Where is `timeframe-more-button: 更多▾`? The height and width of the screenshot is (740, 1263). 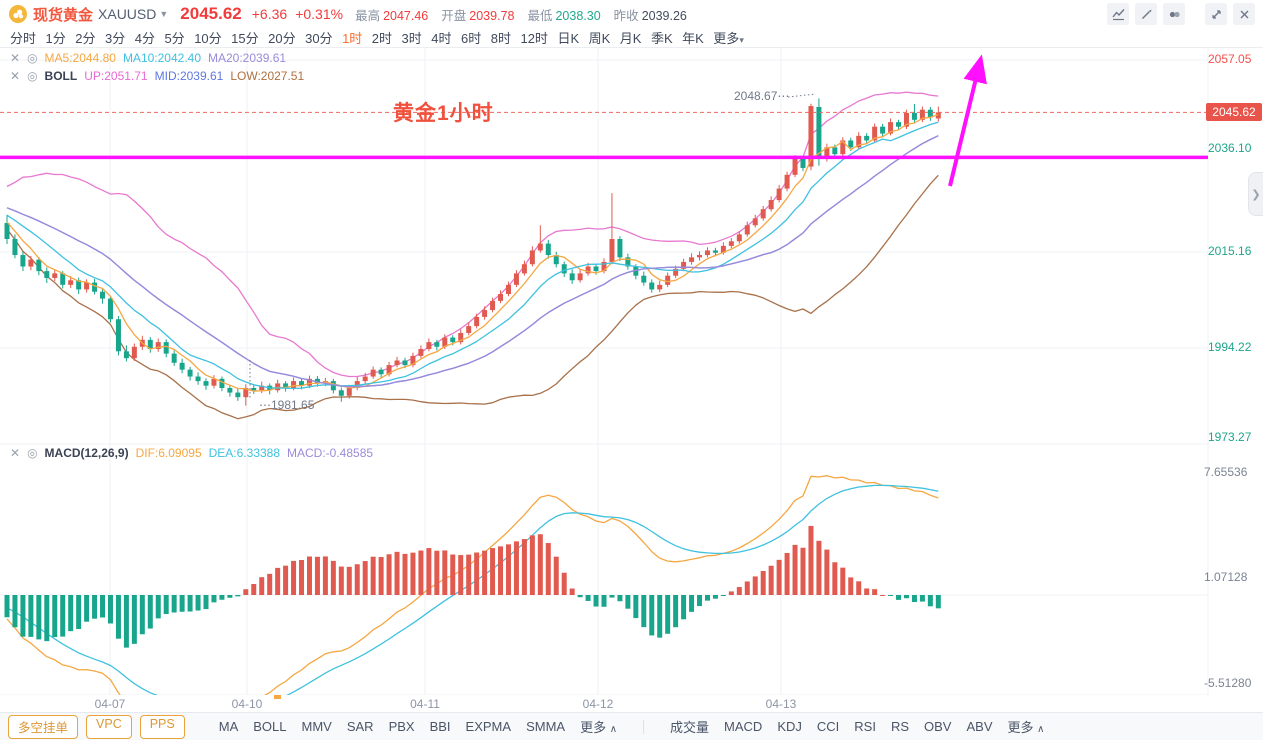 timeframe-more-button: 更多▾ is located at coordinates (728, 38).